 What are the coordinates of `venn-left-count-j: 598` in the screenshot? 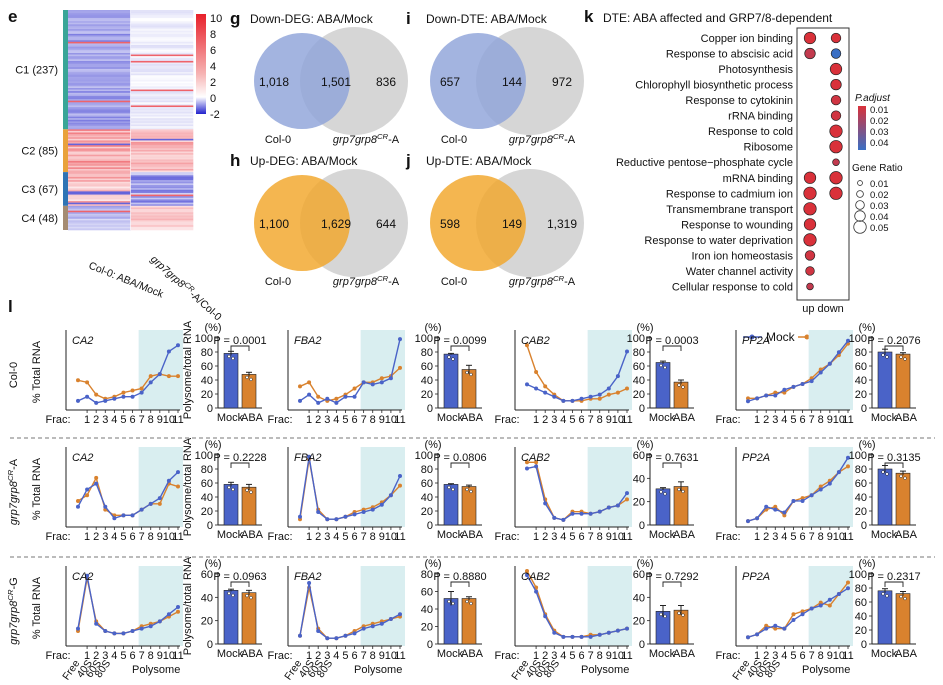 It's located at (450, 224).